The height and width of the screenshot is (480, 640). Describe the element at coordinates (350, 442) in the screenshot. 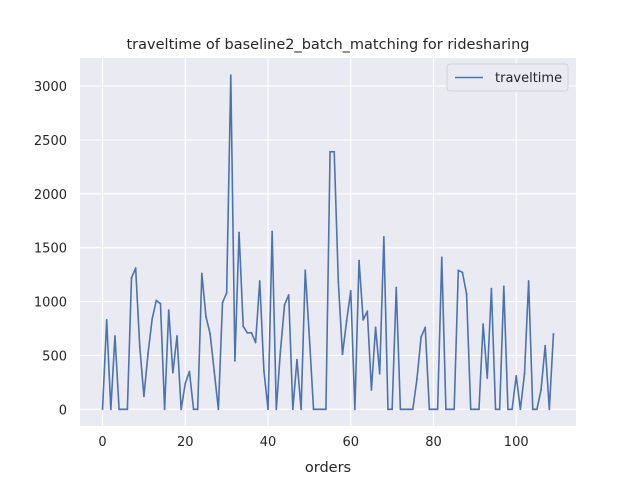

I see `x-tick-label: 60` at that location.